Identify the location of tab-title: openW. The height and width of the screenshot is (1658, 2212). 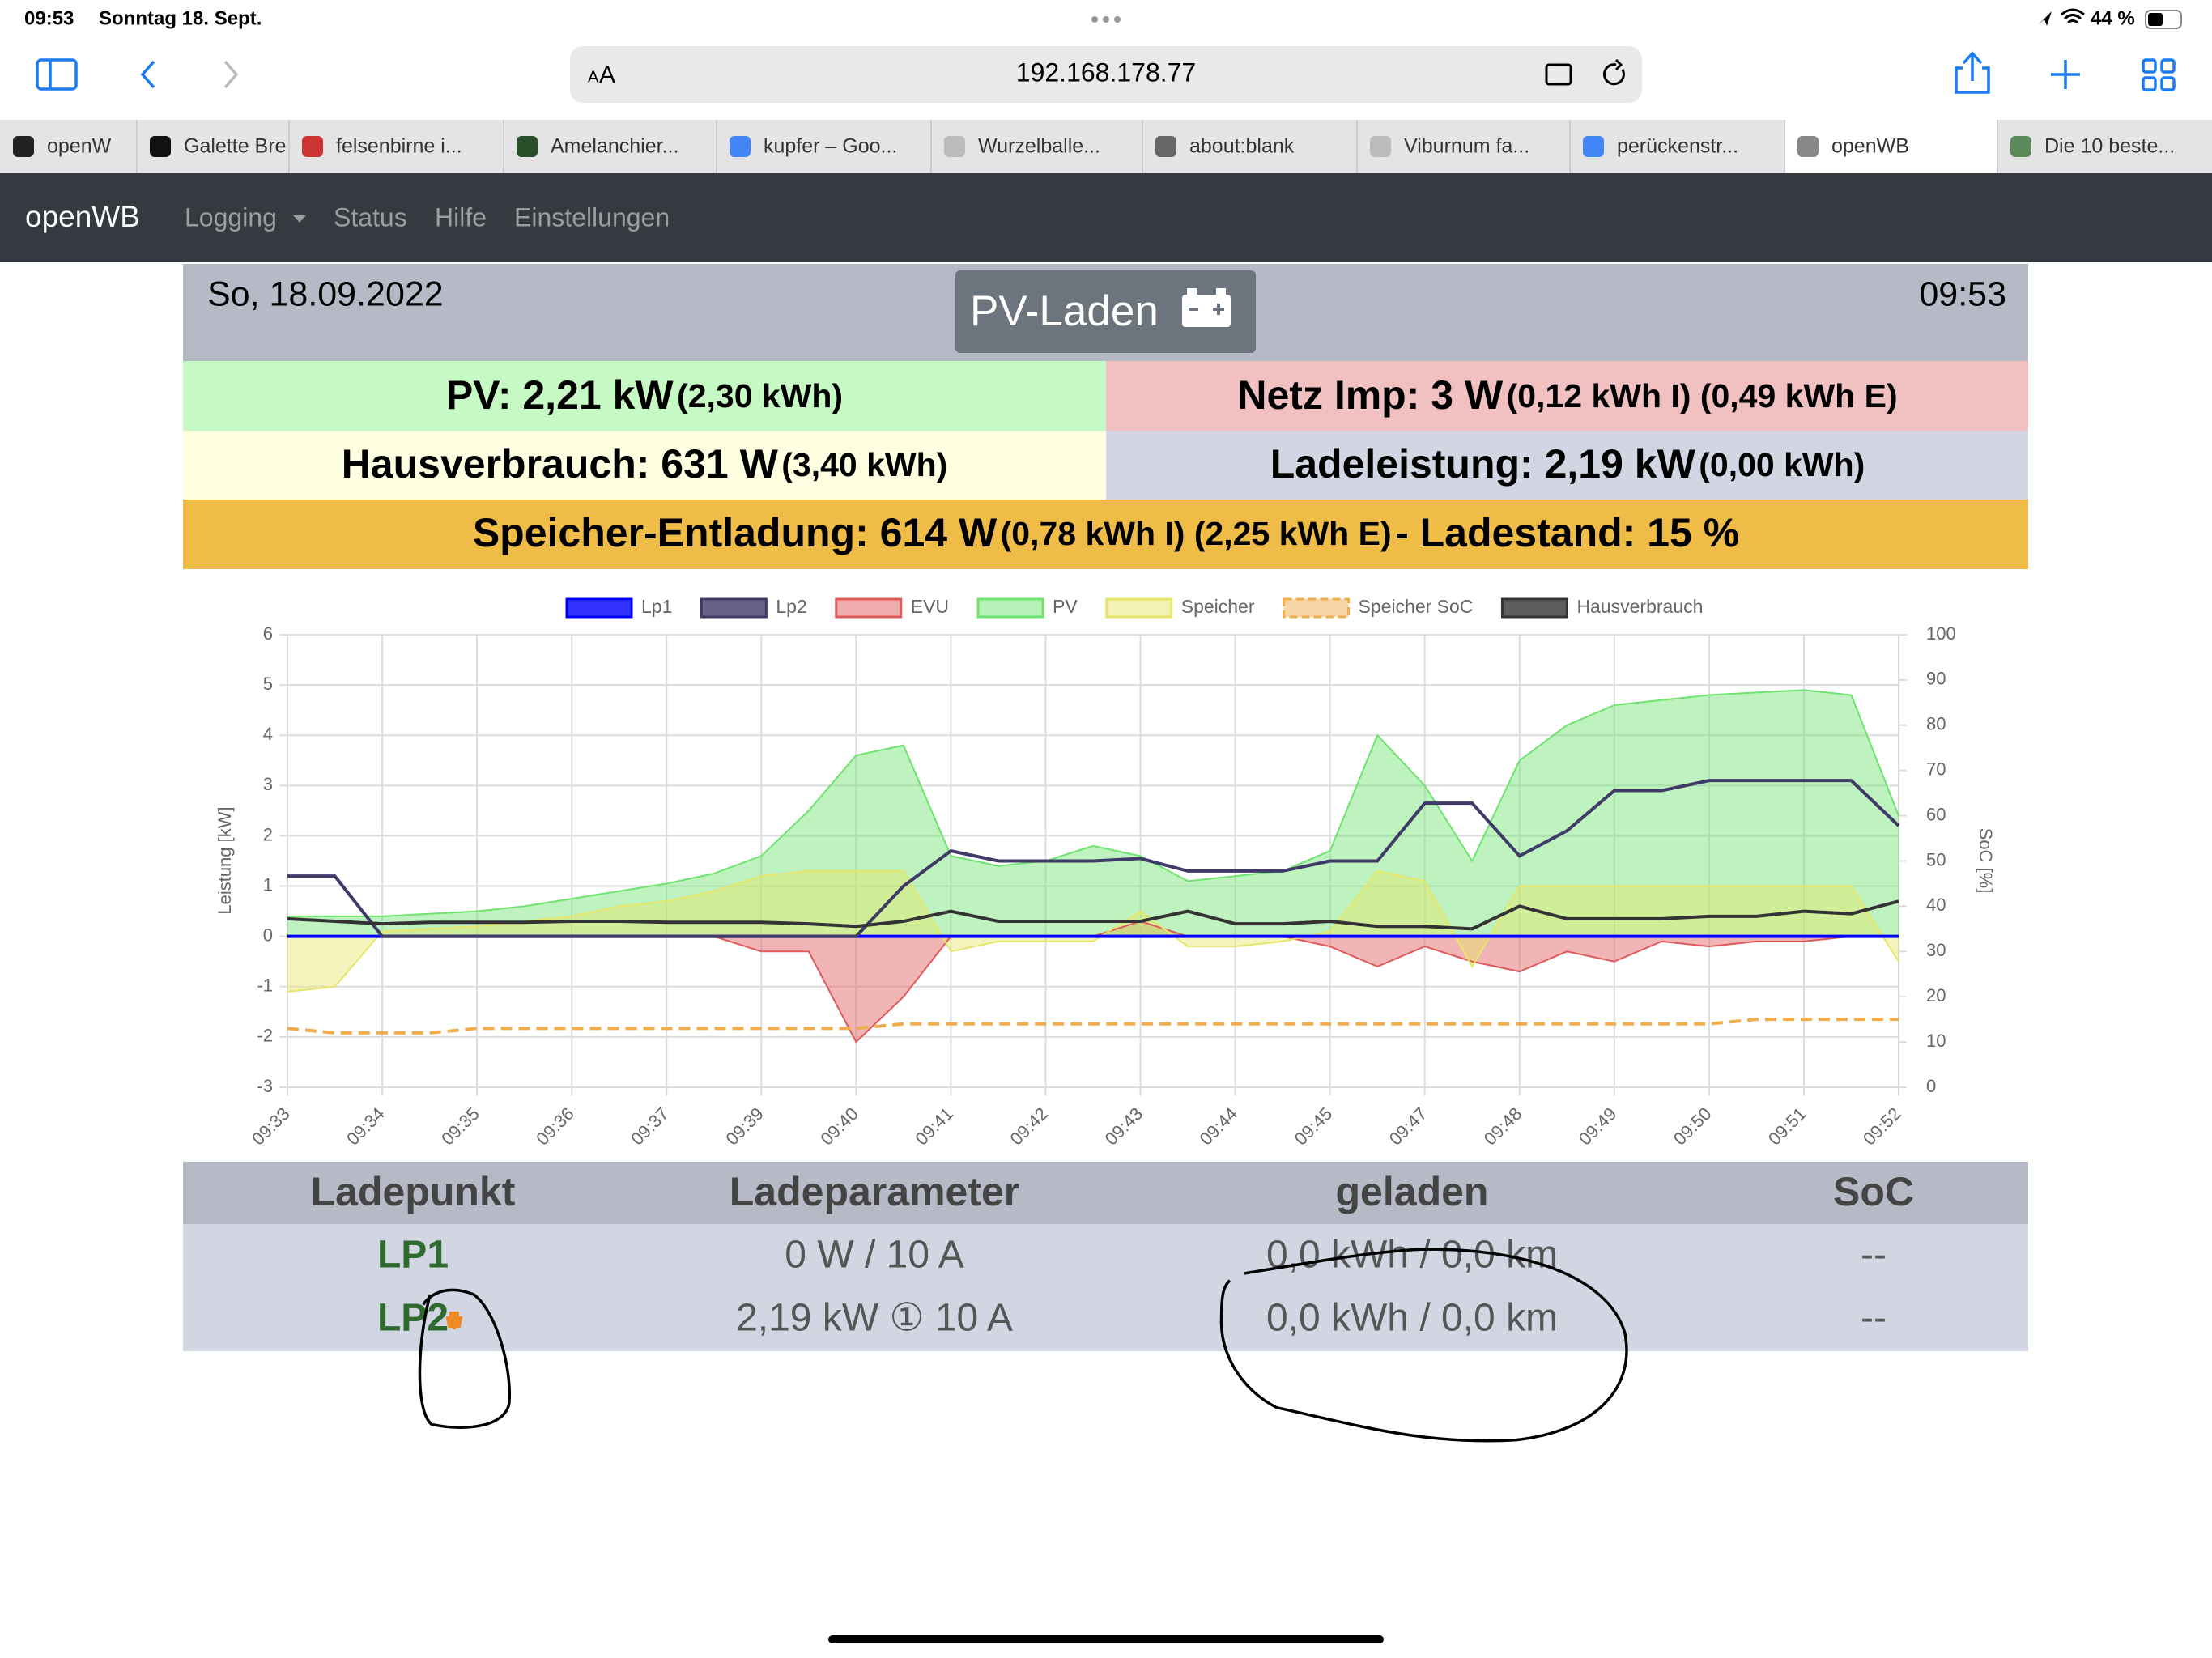
(79, 146).